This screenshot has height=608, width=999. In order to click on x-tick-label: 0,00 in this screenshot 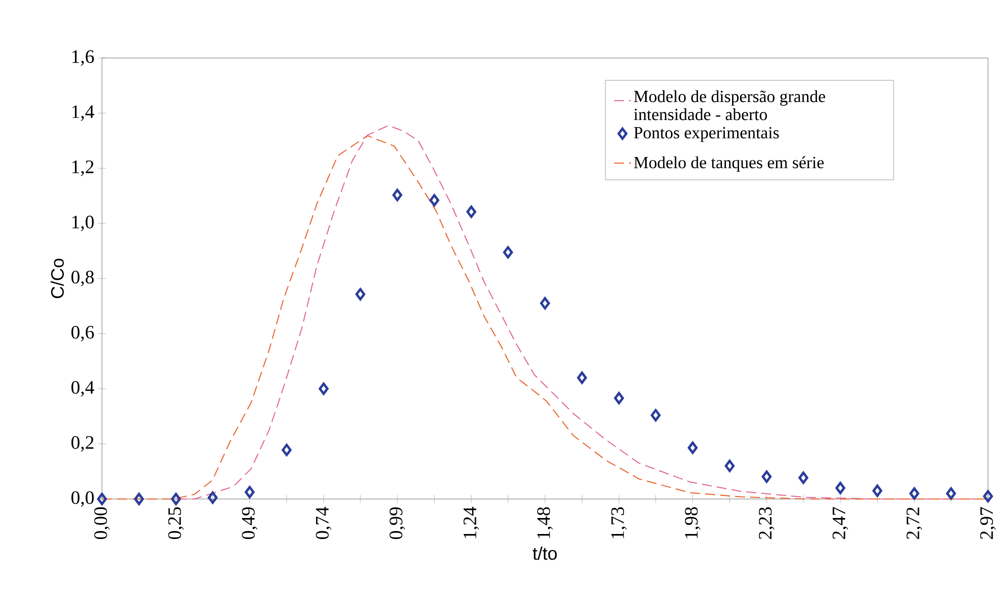, I will do `click(102, 523)`.